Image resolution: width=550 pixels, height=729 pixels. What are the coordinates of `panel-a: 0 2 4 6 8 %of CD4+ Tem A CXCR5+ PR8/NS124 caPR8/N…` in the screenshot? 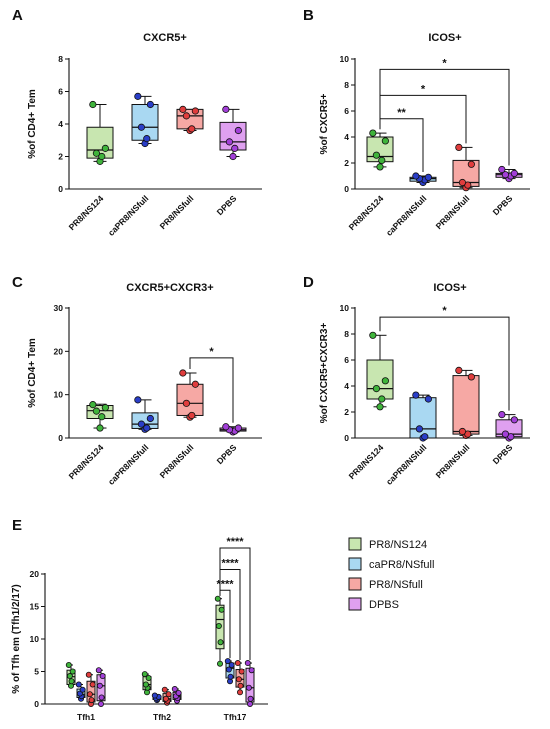 It's located at (137, 122).